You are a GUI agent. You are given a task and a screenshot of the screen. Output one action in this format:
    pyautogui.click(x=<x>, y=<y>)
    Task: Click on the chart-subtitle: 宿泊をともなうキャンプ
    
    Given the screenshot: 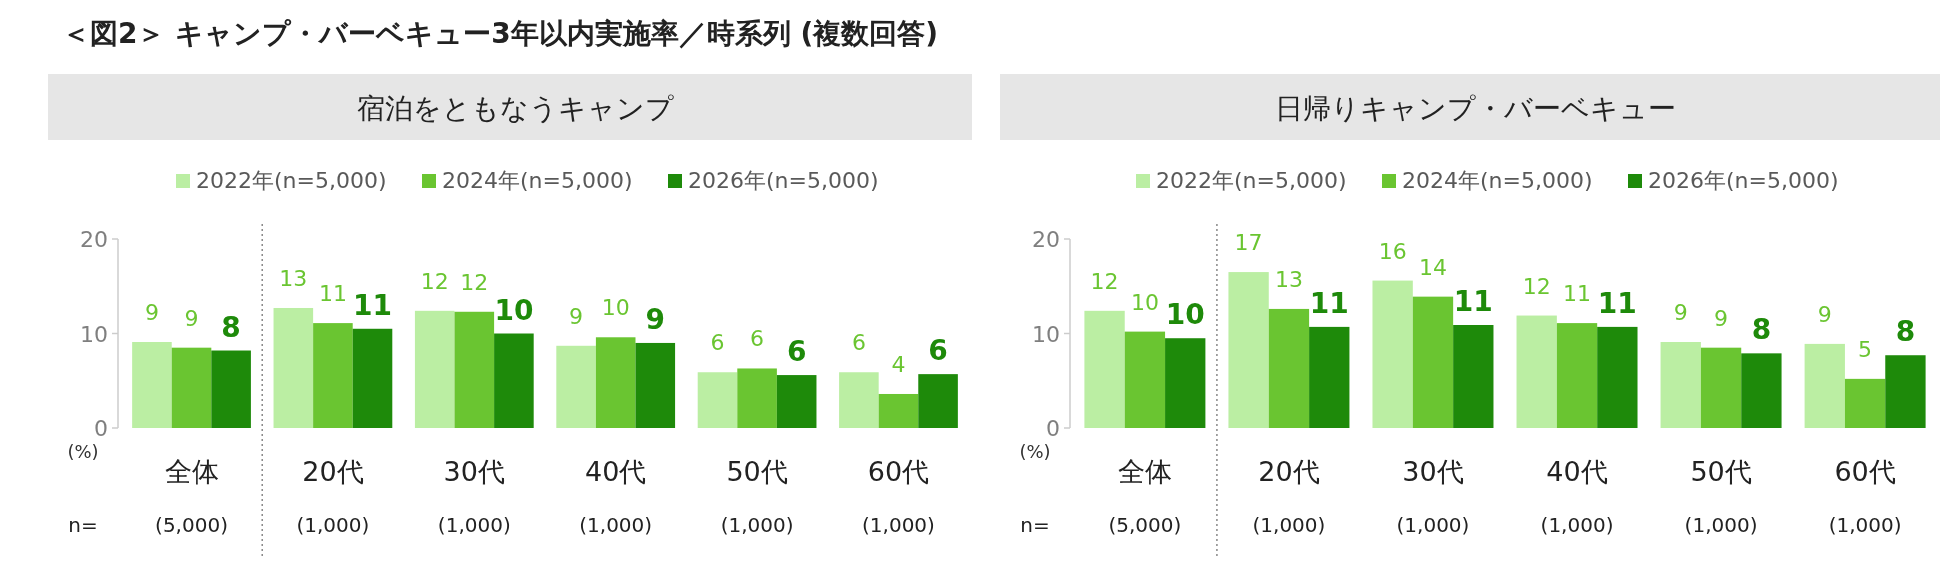 What is the action you would take?
    pyautogui.click(x=515, y=108)
    